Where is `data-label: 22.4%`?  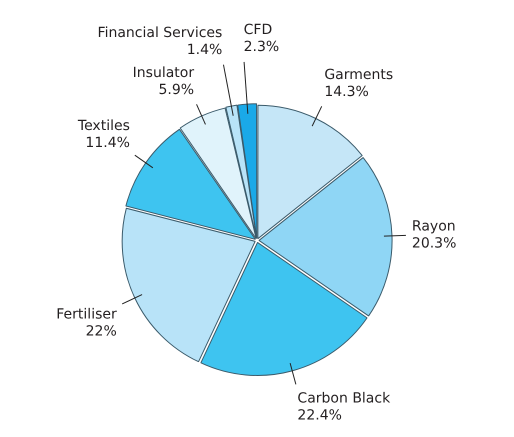
data-label: 22.4% is located at coordinates (319, 415).